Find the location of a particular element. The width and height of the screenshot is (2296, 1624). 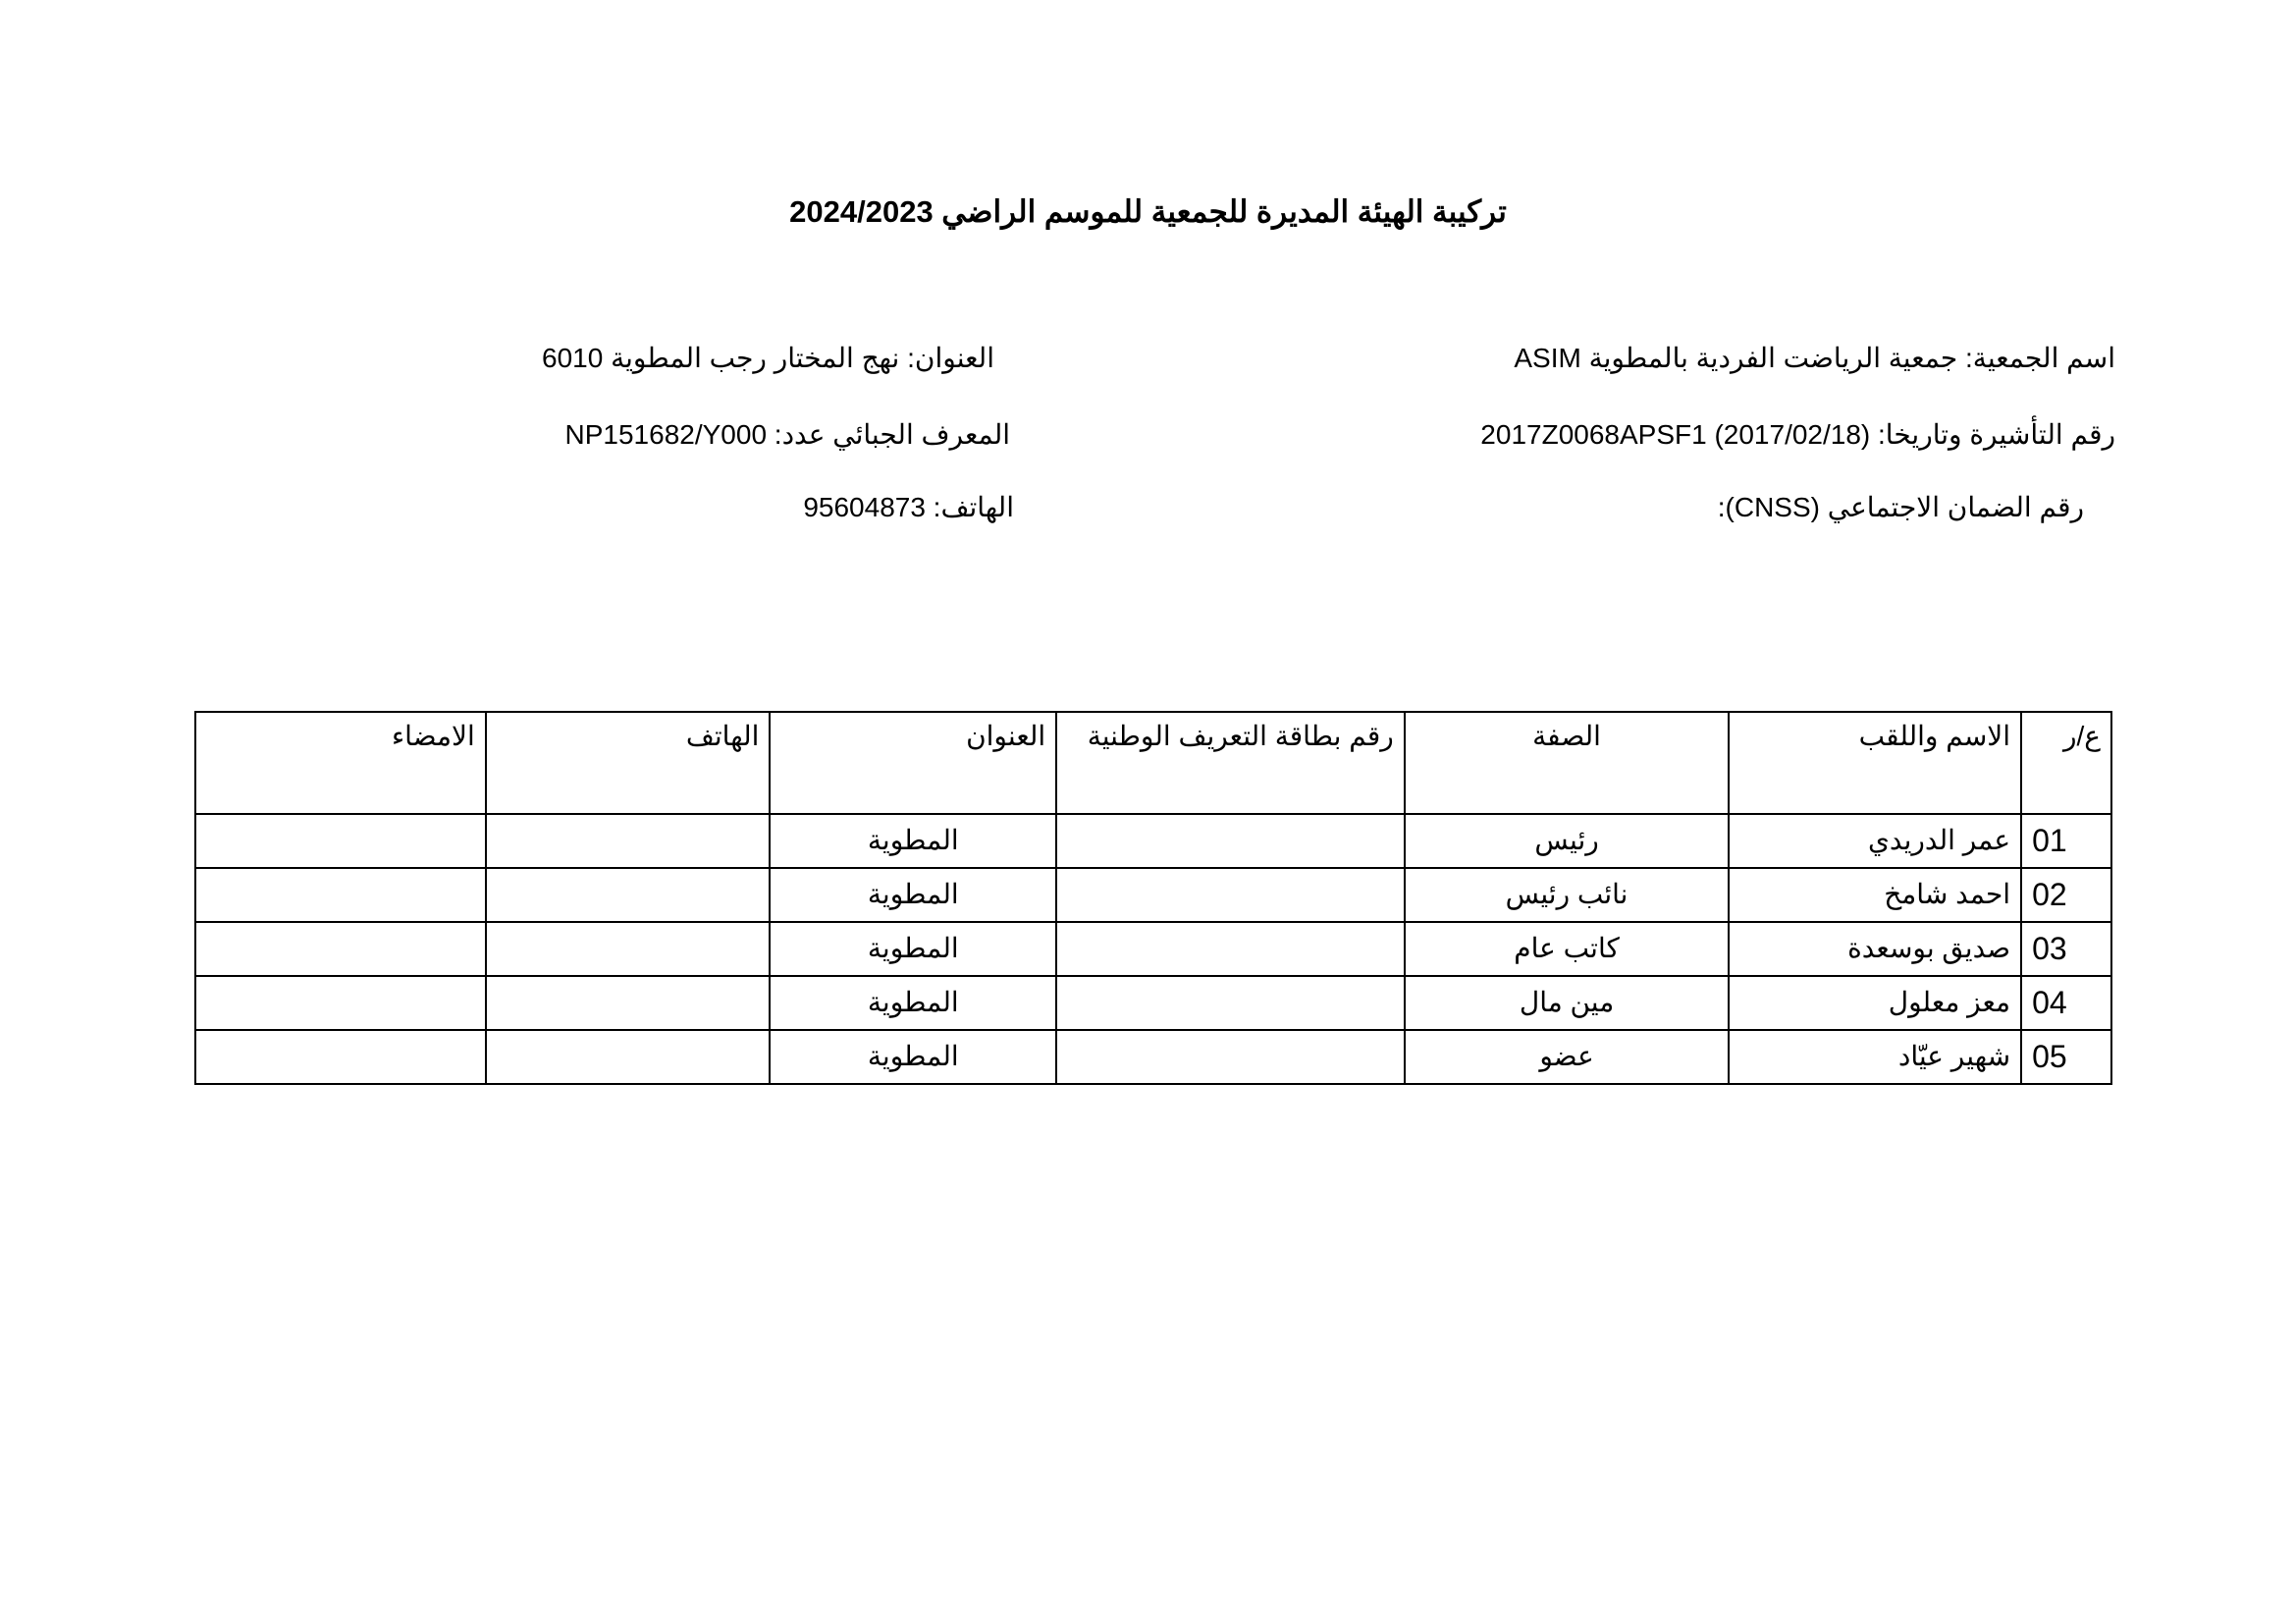

table-row: 04 معز معلول مين مال المطوية is located at coordinates (1153, 1003).